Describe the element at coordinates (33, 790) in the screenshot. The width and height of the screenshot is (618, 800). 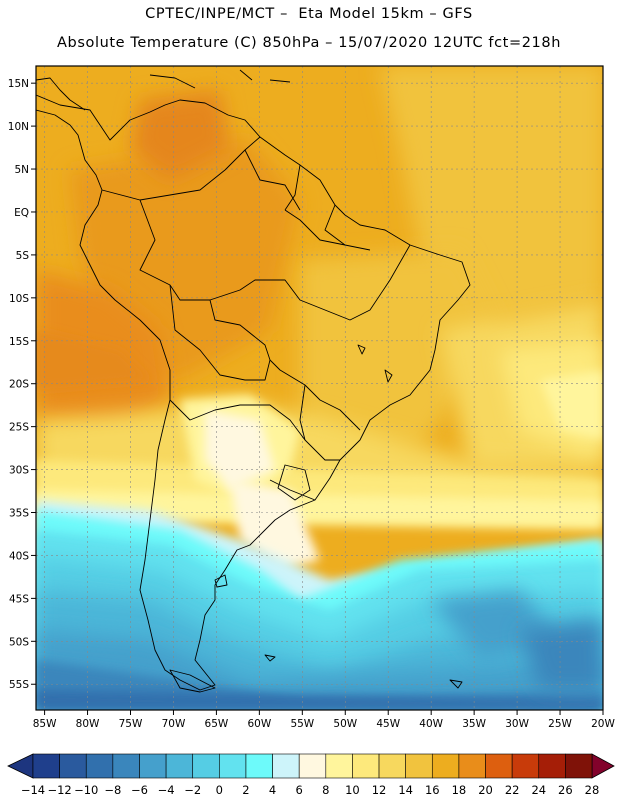
I see `colorbar-label: −14` at that location.